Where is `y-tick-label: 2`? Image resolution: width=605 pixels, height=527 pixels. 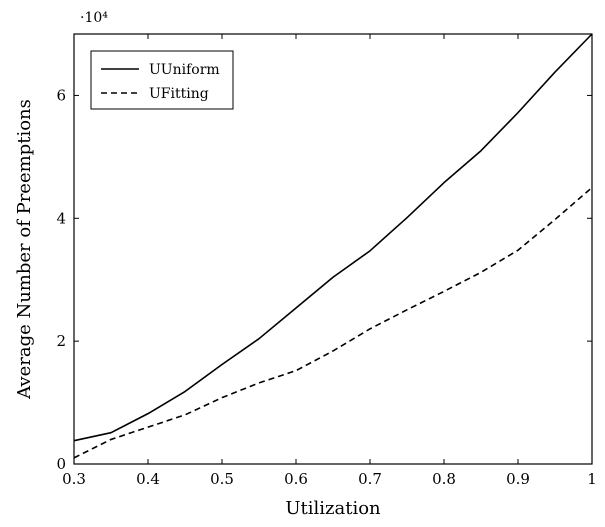
y-tick-label: 2 is located at coordinates (61, 341).